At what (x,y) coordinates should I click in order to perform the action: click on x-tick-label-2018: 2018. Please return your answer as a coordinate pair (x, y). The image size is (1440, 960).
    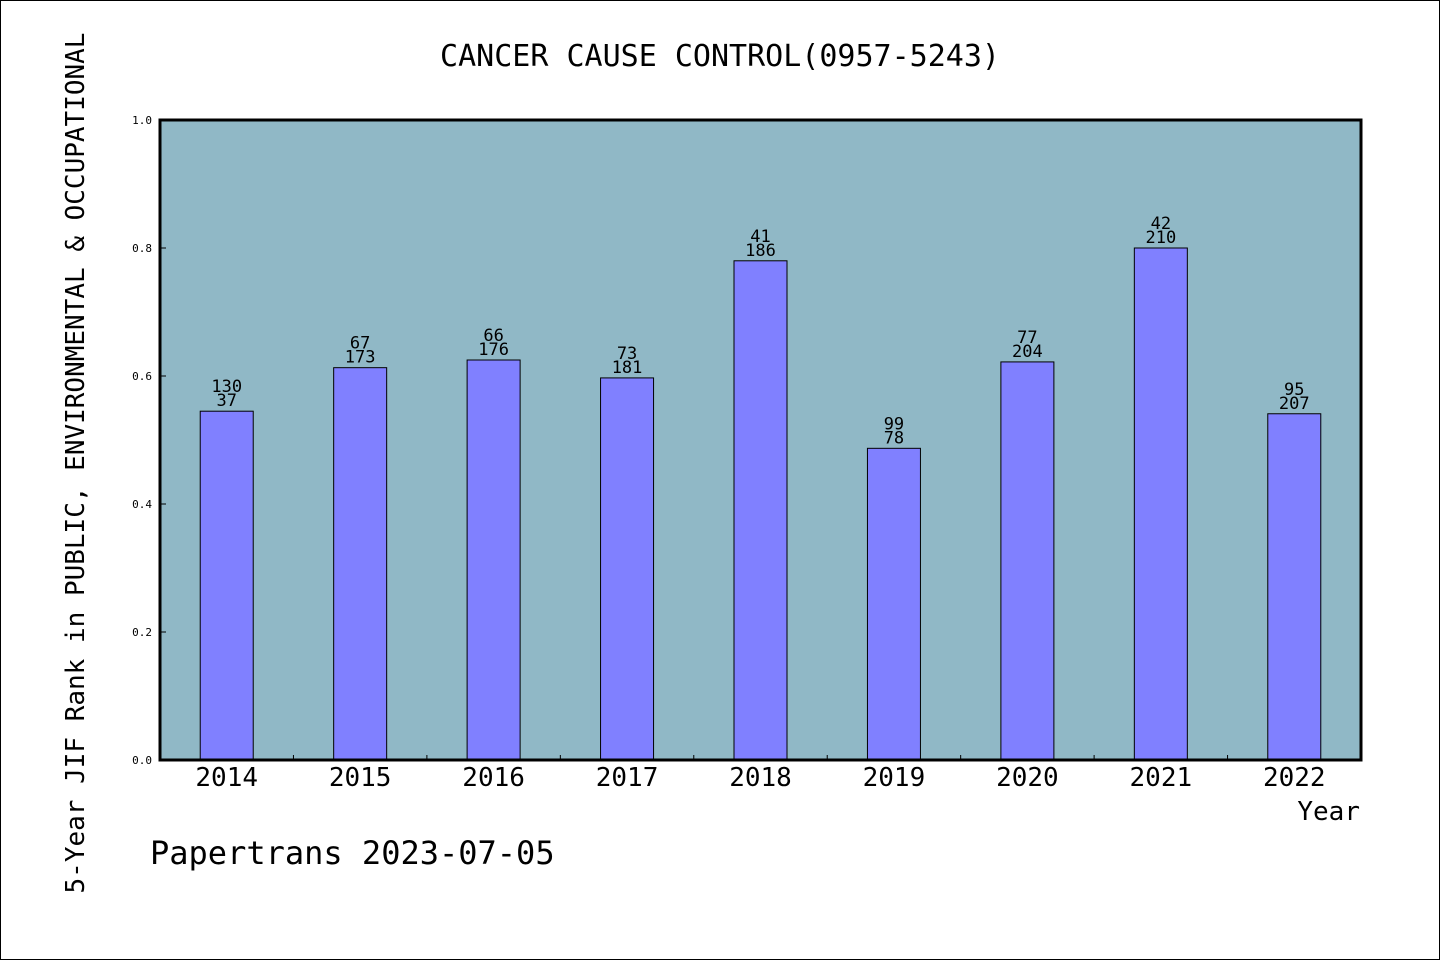
    Looking at the image, I should click on (760, 778).